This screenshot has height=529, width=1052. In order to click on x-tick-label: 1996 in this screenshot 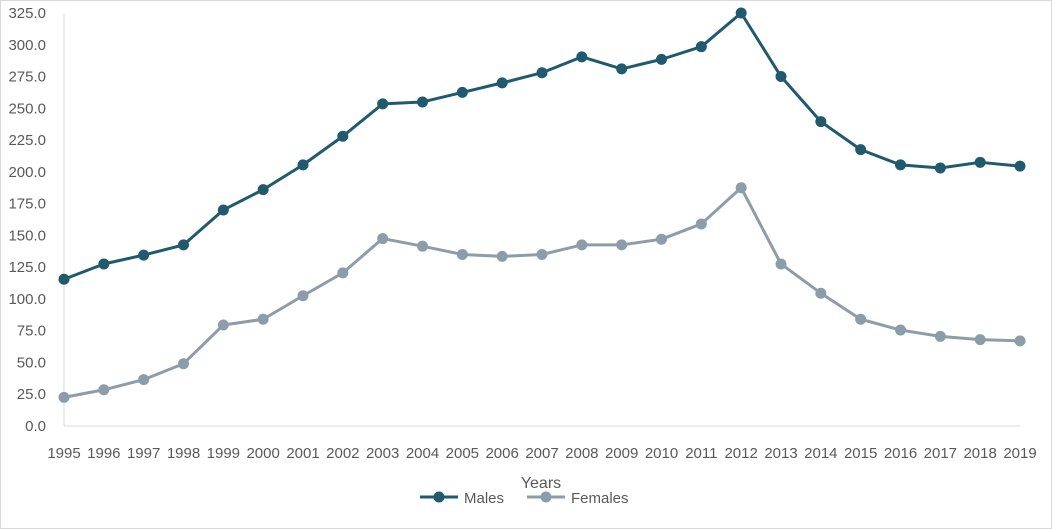, I will do `click(103, 453)`.